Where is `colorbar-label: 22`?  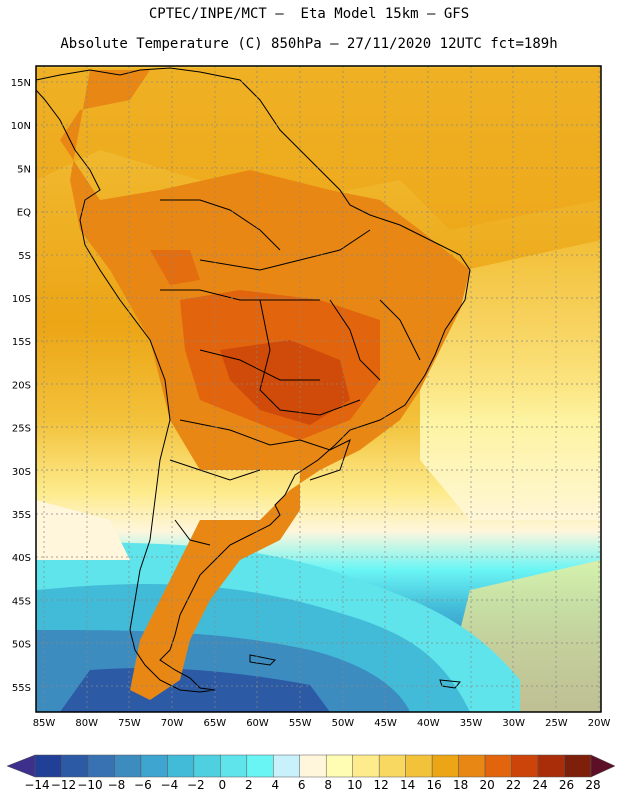
colorbar-label: 22 is located at coordinates (513, 785).